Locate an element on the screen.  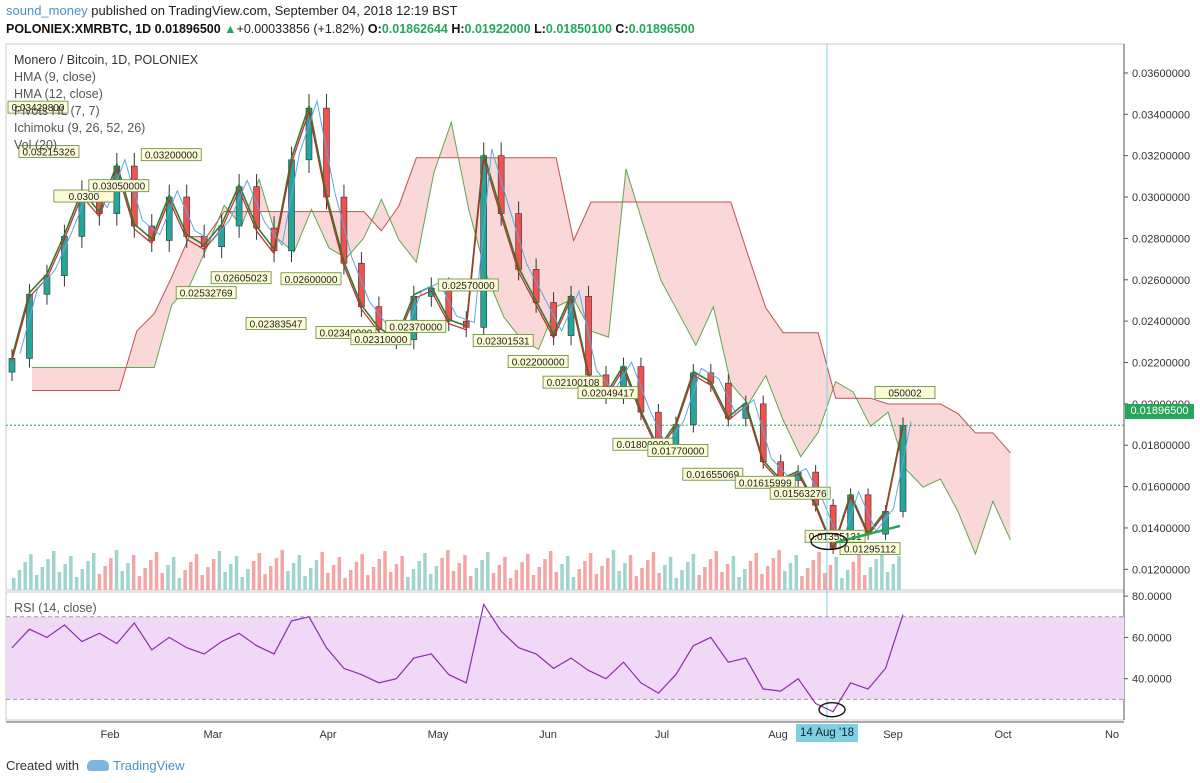
created-with-text: Created with is located at coordinates (42, 765).